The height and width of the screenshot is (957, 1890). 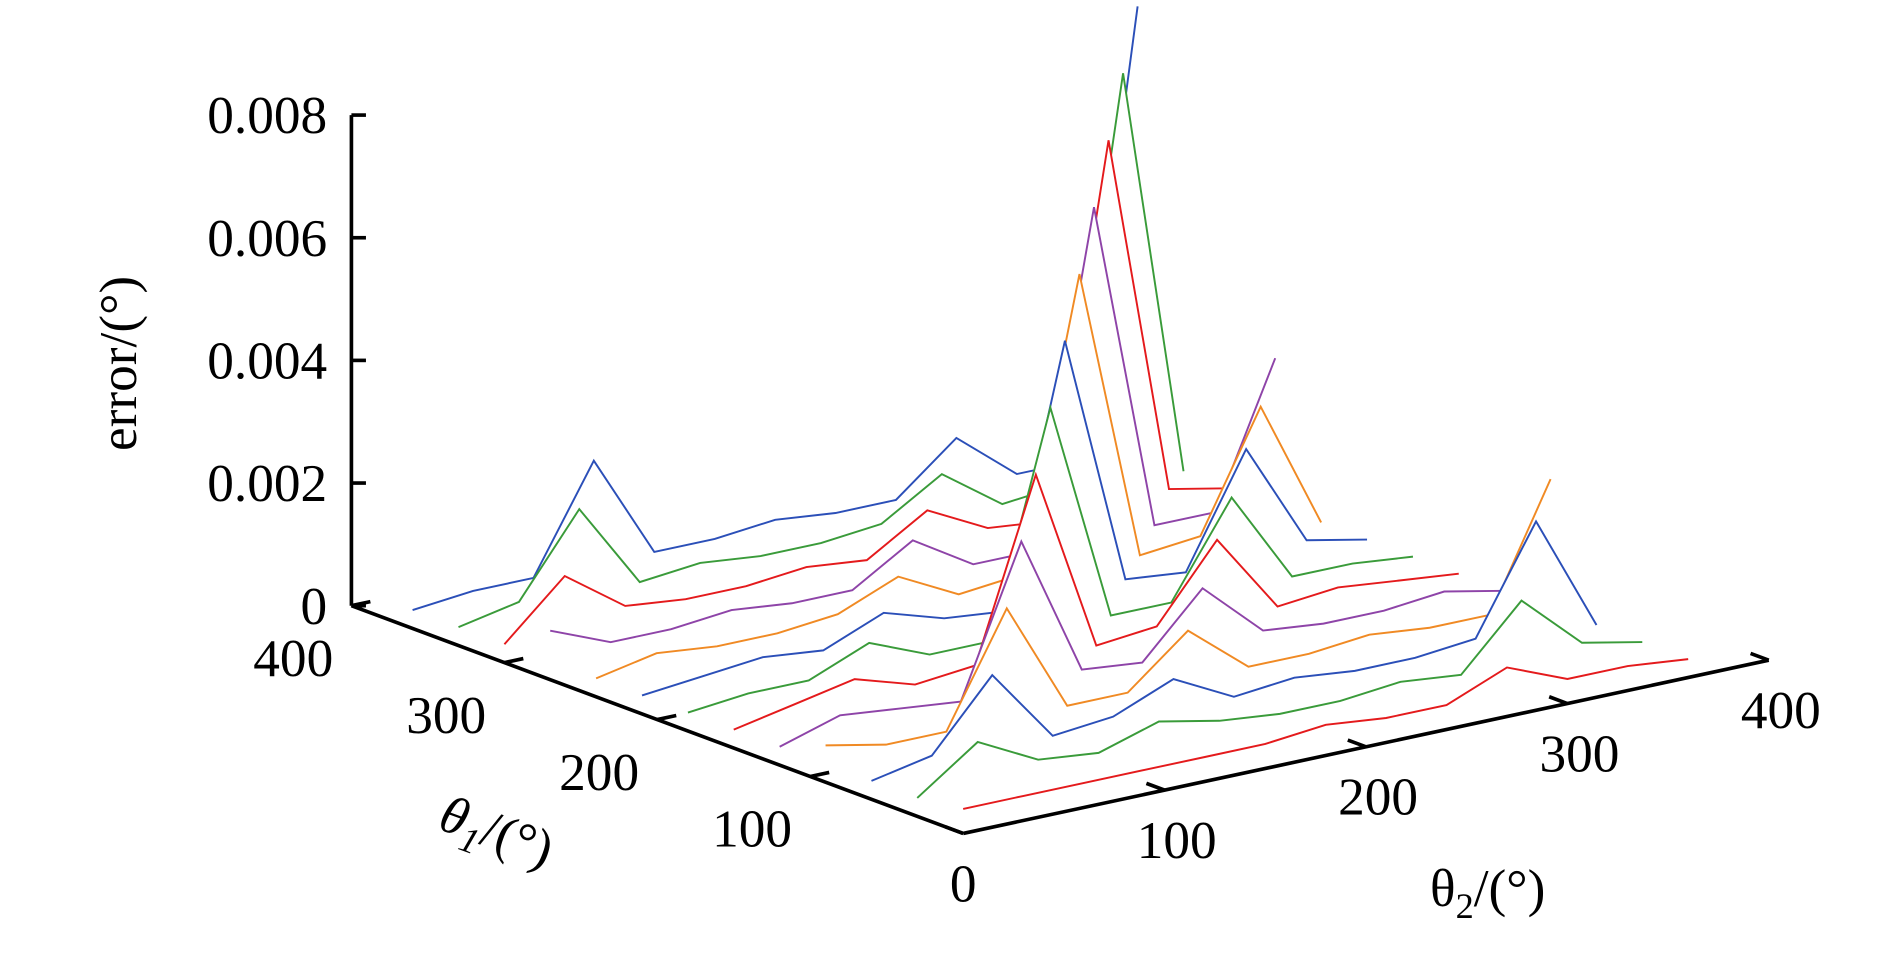 I want to click on y-tick-label: 400, so click(x=293, y=658).